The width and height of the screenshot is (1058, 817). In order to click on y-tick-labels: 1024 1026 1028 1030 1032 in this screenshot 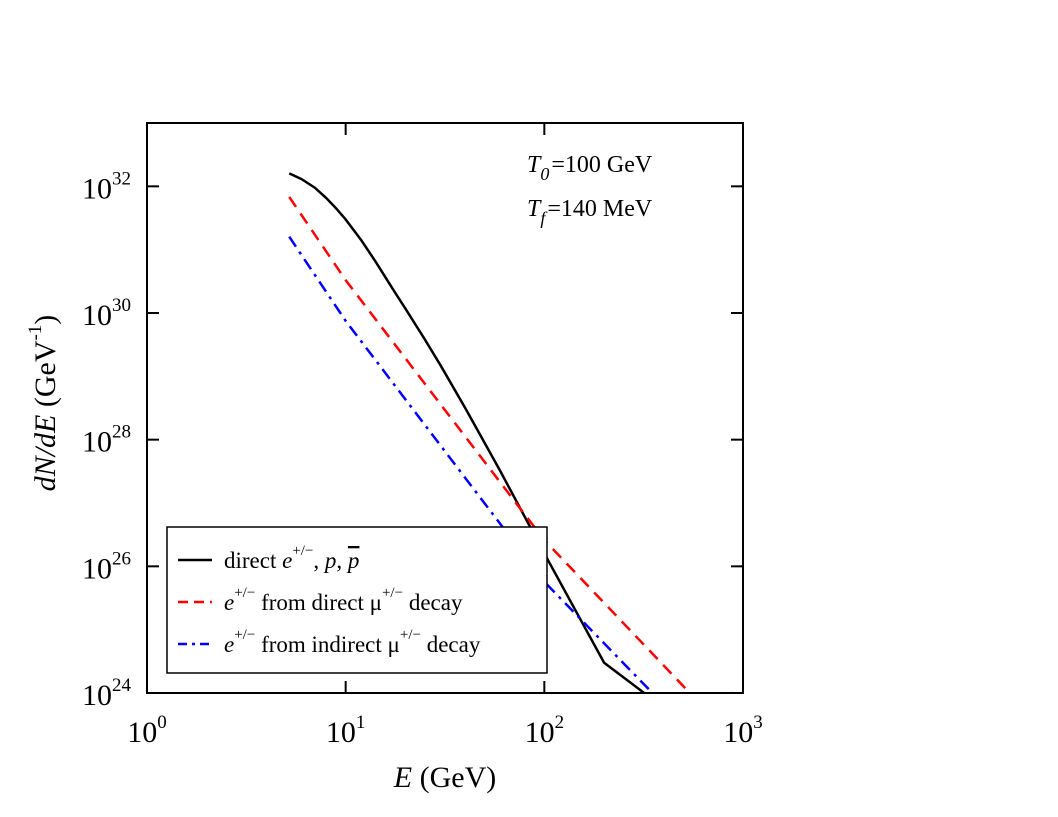, I will do `click(107, 440)`.